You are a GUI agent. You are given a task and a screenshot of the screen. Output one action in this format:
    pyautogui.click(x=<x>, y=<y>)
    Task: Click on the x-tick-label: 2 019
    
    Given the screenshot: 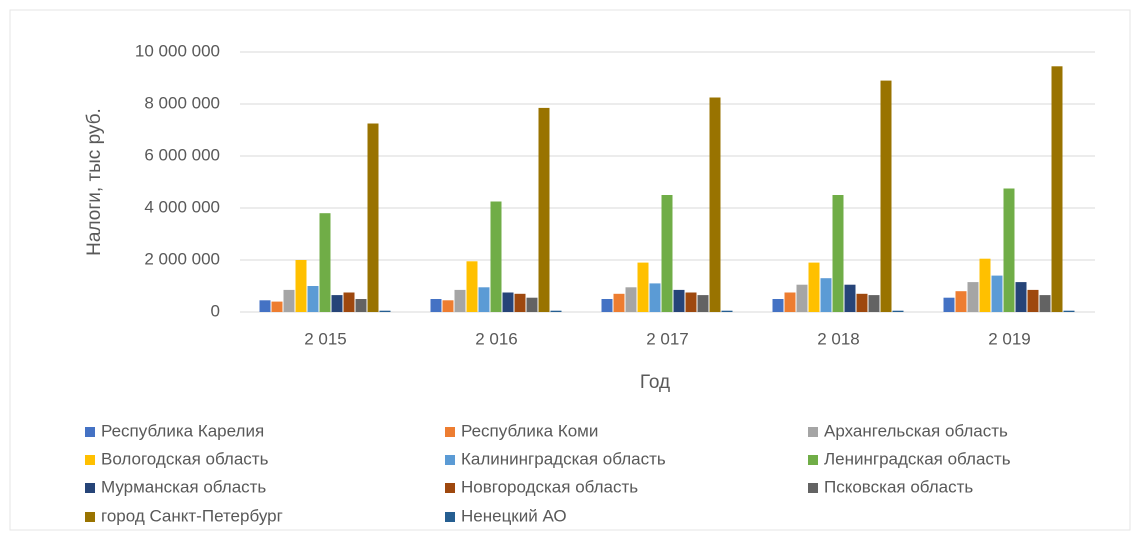 What is the action you would take?
    pyautogui.click(x=1009, y=338)
    